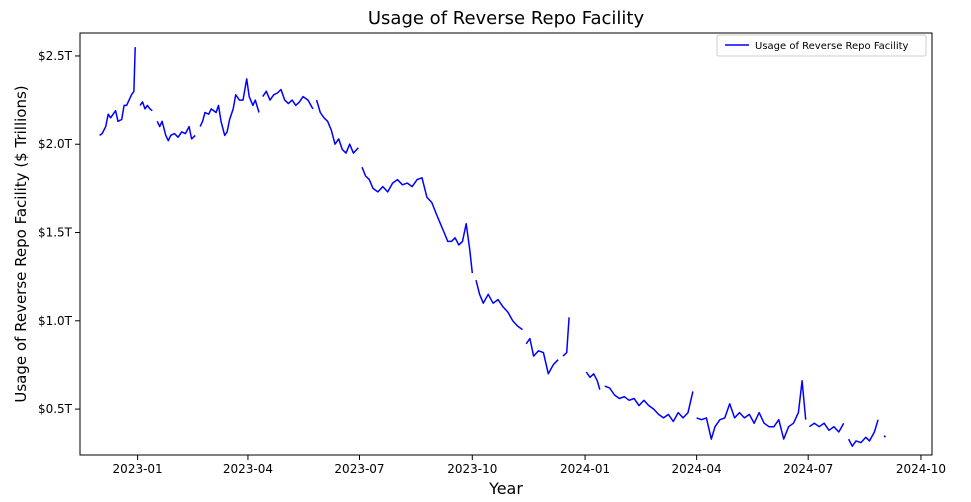  Describe the element at coordinates (506, 18) in the screenshot. I see `chart-title: Usage of Reverse Repo Facility` at that location.